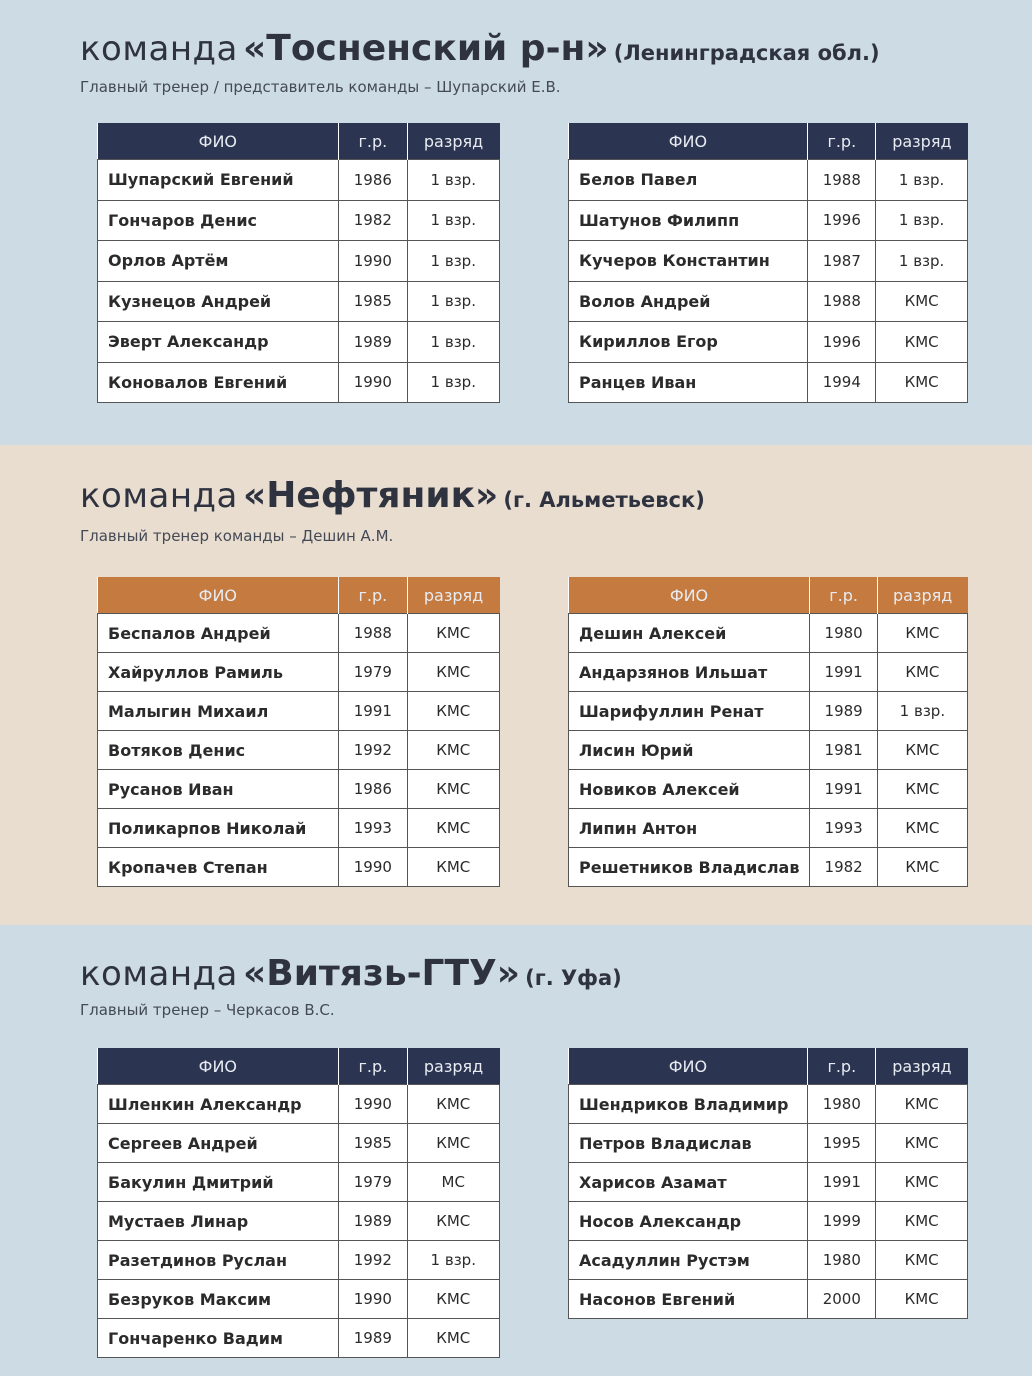 Image resolution: width=1032 pixels, height=1376 pixels. Describe the element at coordinates (426, 48) in the screenshot. I see `team-name: «Тосненский р-н»` at that location.